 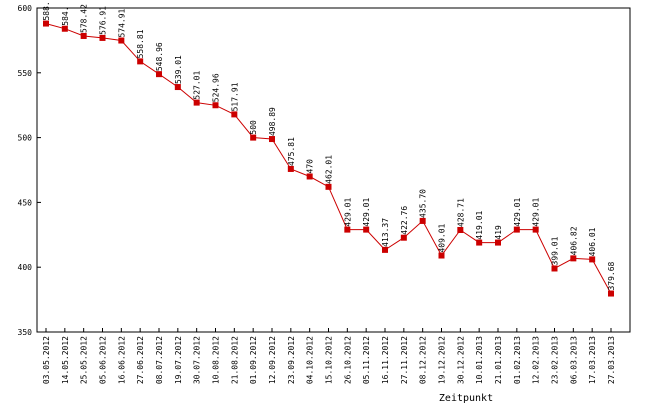 I want to click on x-tick-label: 16.06.2012, so click(x=121, y=360).